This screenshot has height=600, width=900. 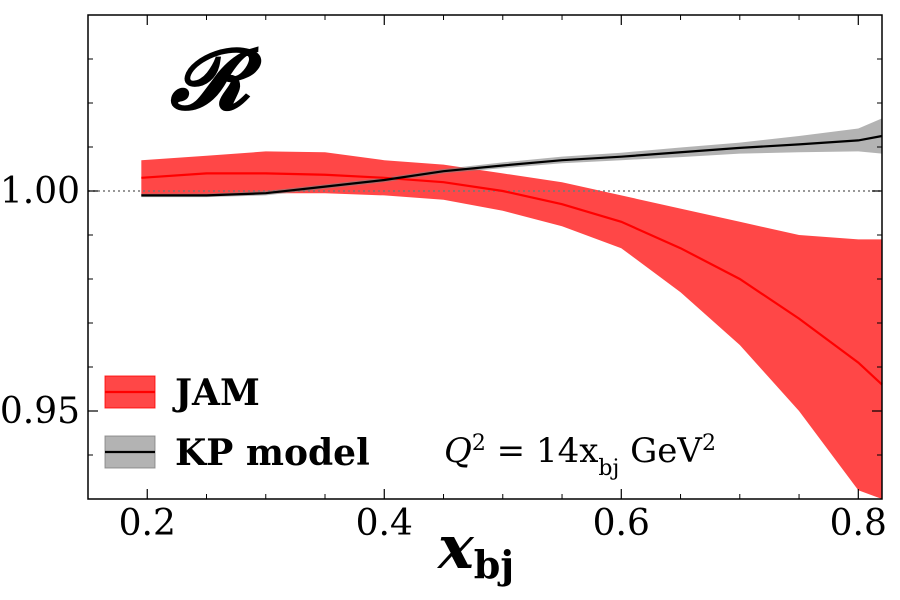 I want to click on annotation-q2: Q2 = 14xbj GeV2, so click(x=580, y=456).